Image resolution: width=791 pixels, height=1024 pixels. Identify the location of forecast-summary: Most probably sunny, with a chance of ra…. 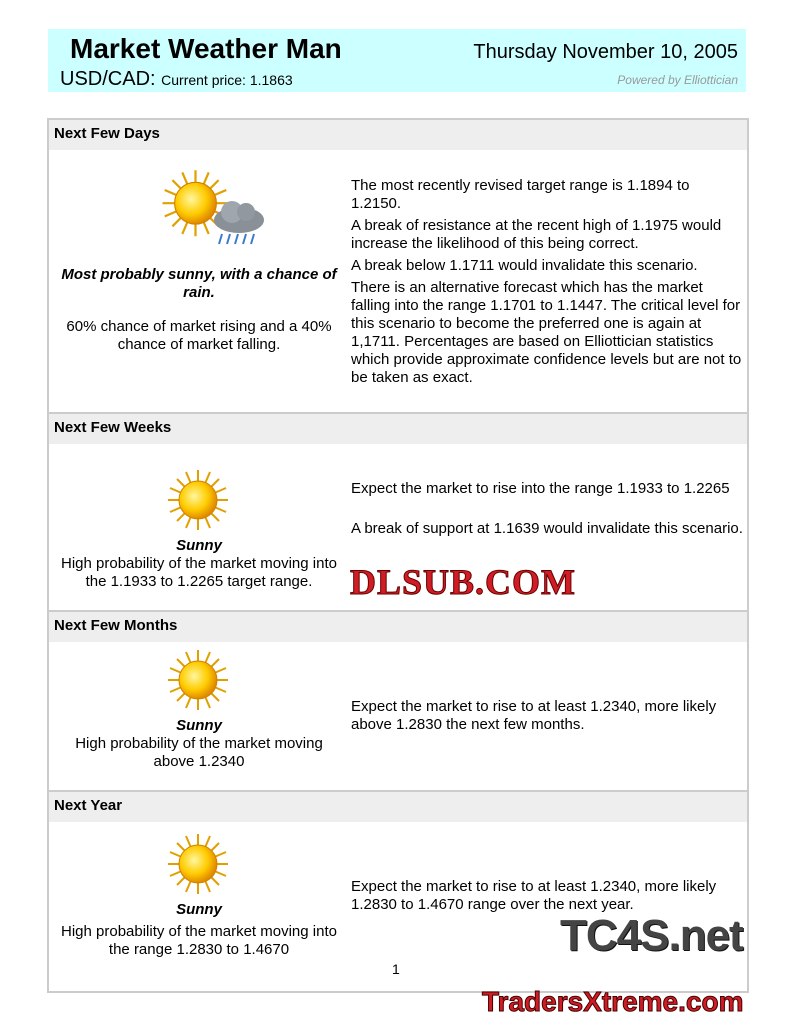
(199, 264).